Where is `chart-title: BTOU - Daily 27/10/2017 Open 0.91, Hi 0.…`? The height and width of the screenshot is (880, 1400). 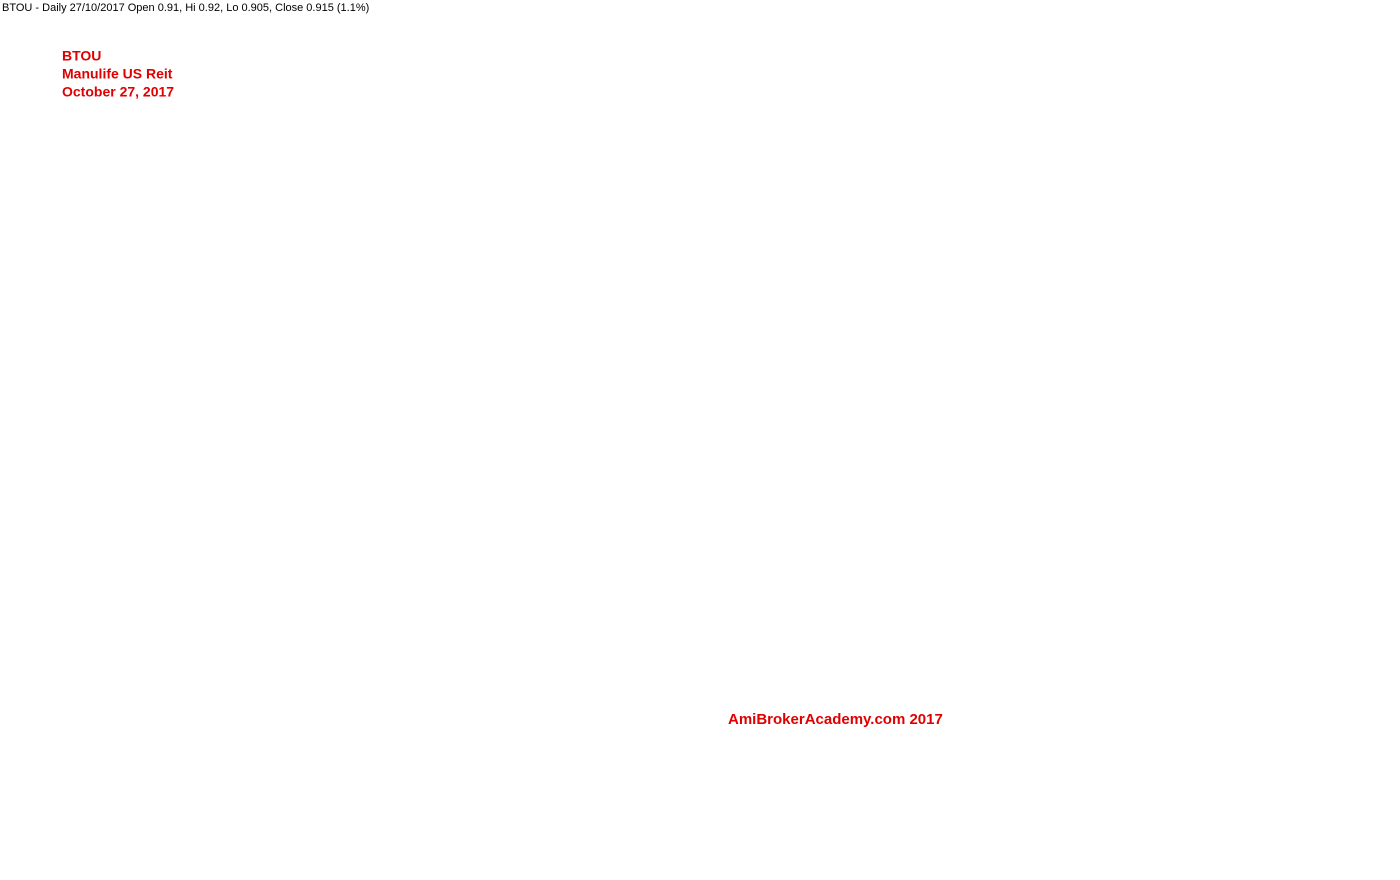
chart-title: BTOU - Daily 27/10/2017 Open 0.91, Hi 0.… is located at coordinates (185, 8).